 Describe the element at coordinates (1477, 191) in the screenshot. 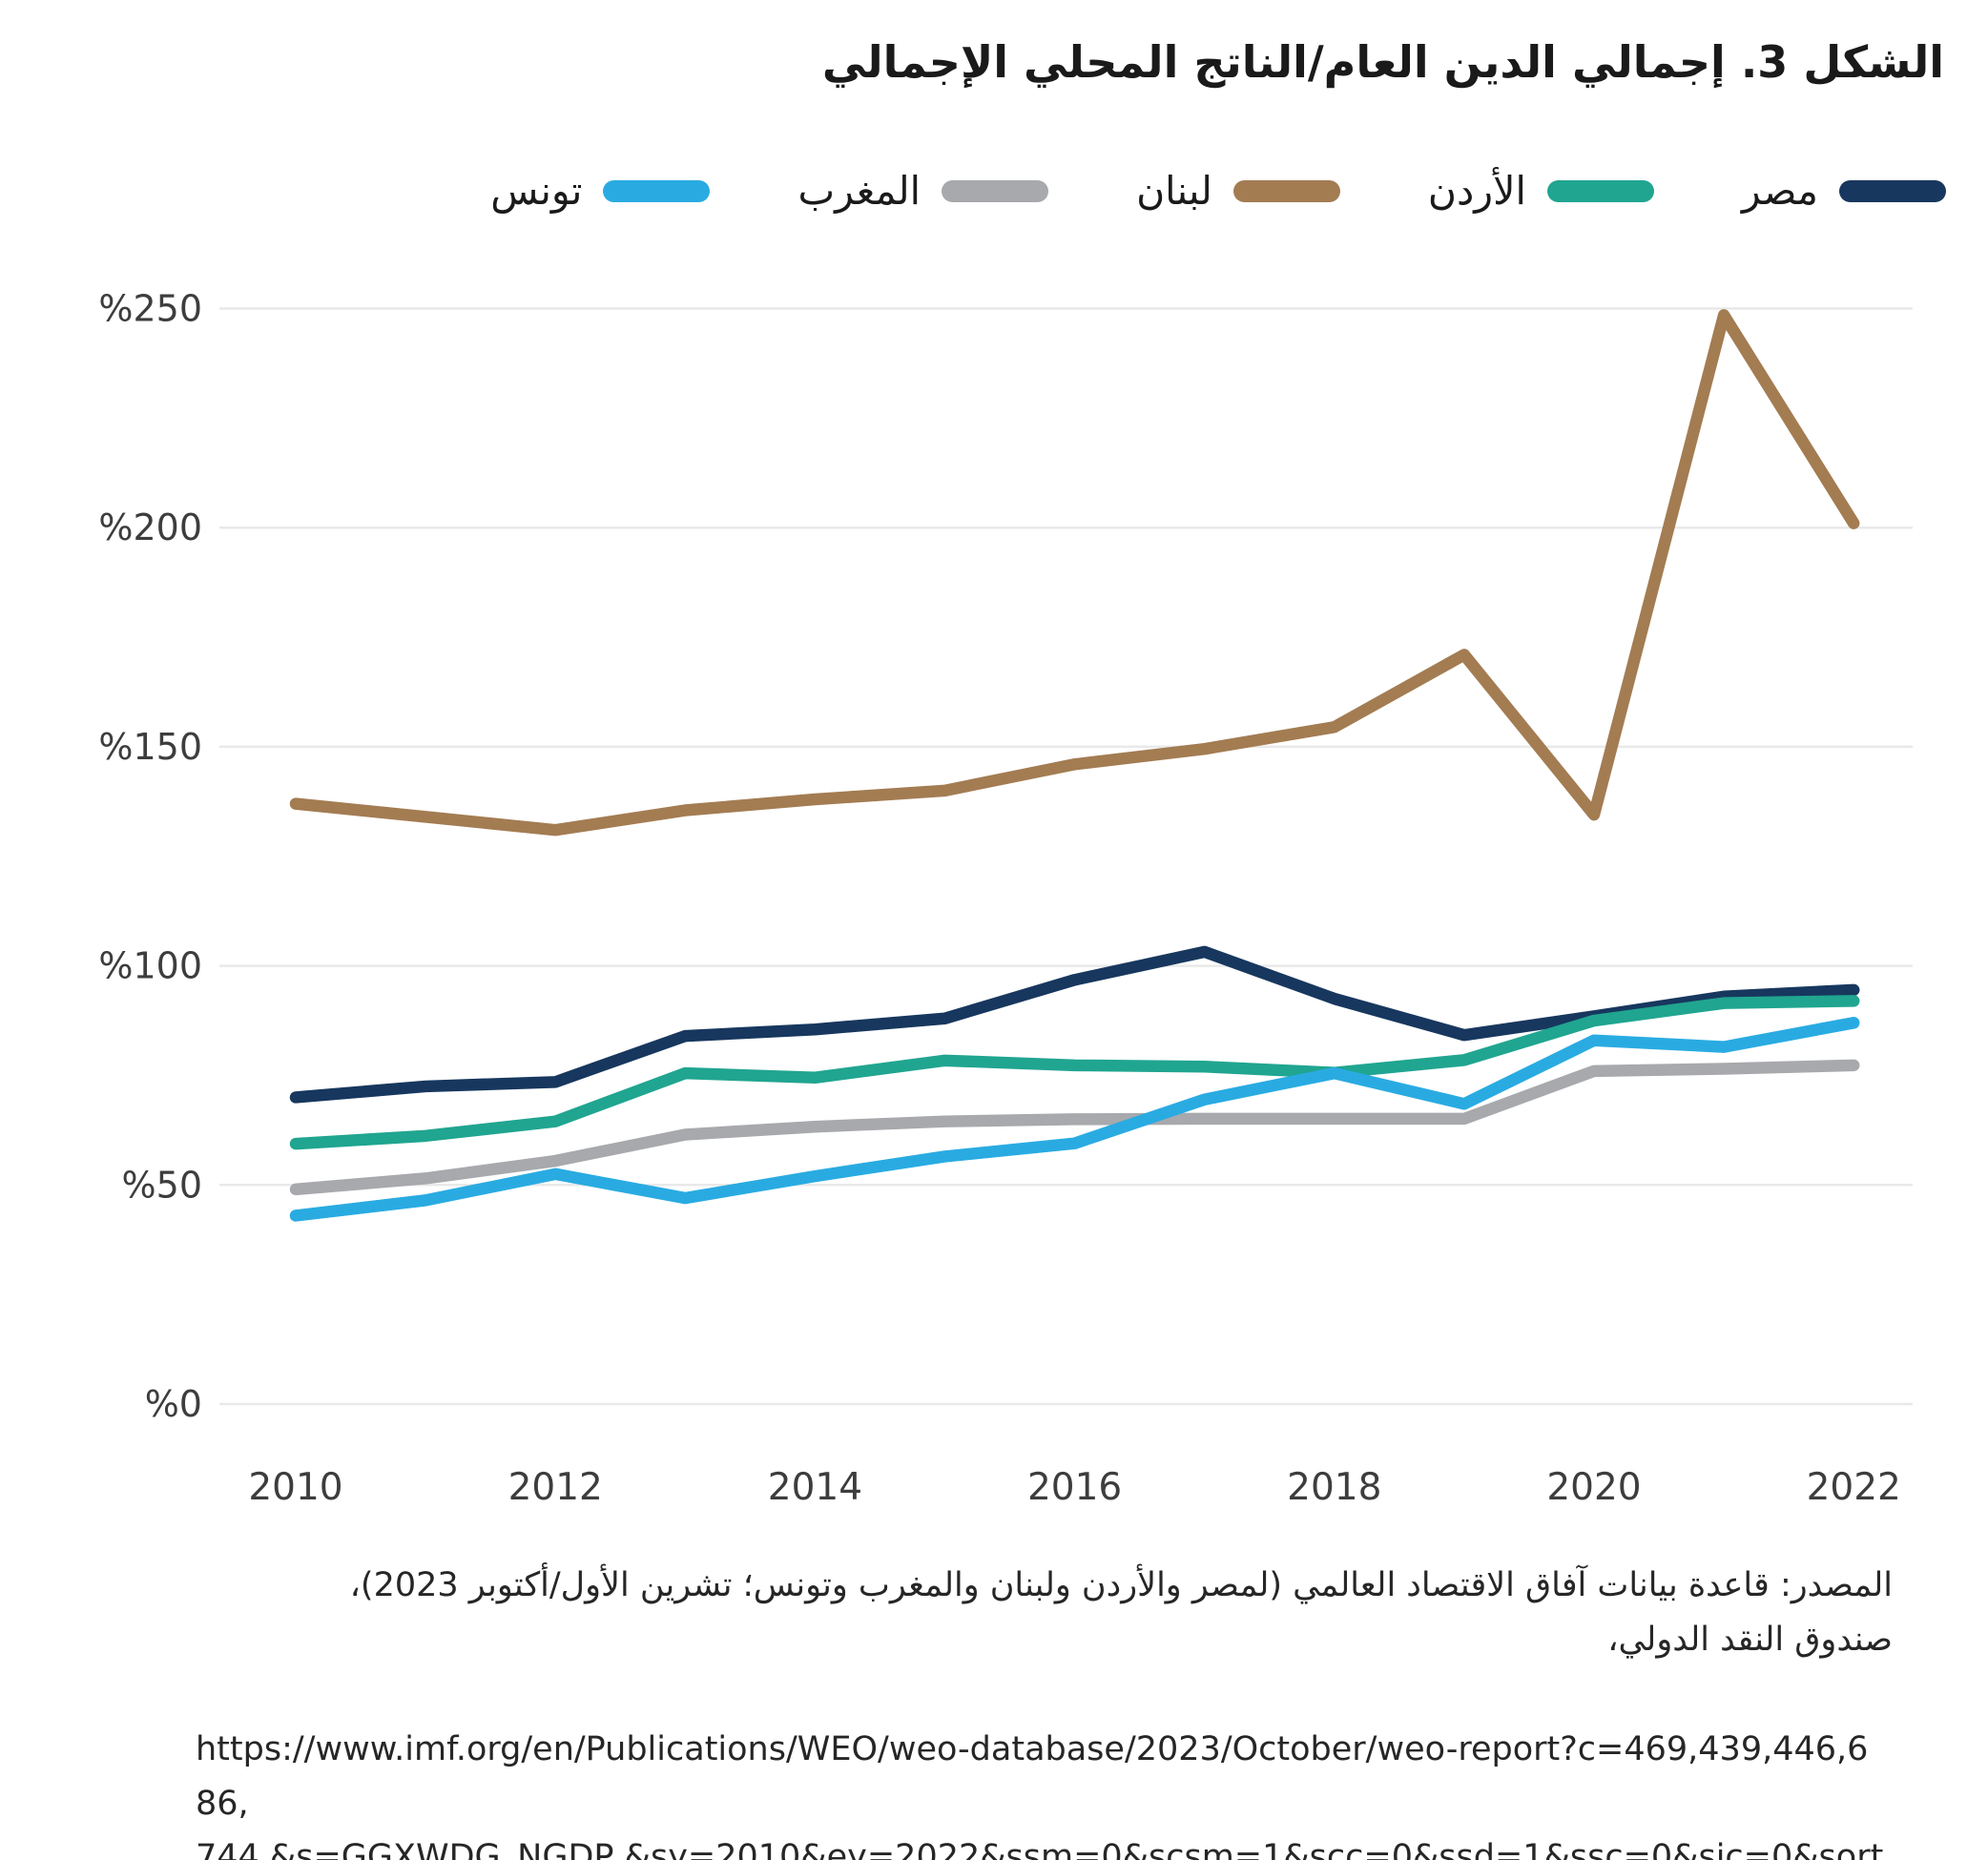

I see `legend-label-jordan: الأردن` at that location.